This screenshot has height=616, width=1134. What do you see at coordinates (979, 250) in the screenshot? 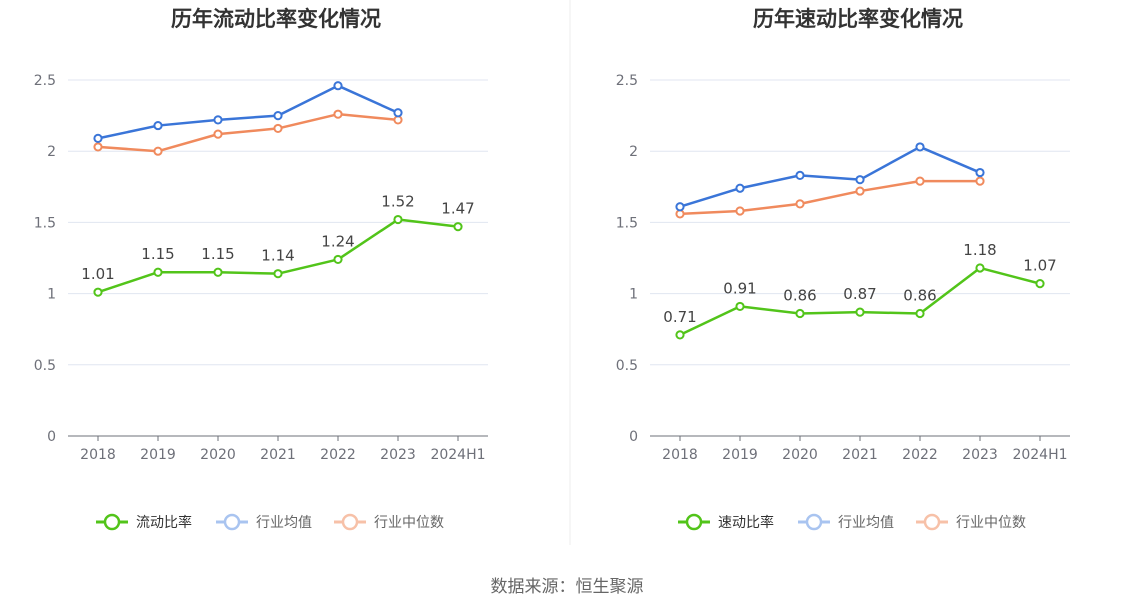
I see `data-label: 1.18` at bounding box center [979, 250].